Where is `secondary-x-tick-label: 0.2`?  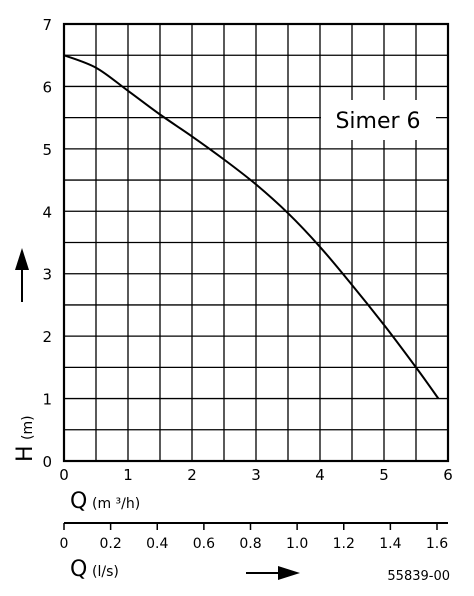 secondary-x-tick-label: 0.2 is located at coordinates (110, 544).